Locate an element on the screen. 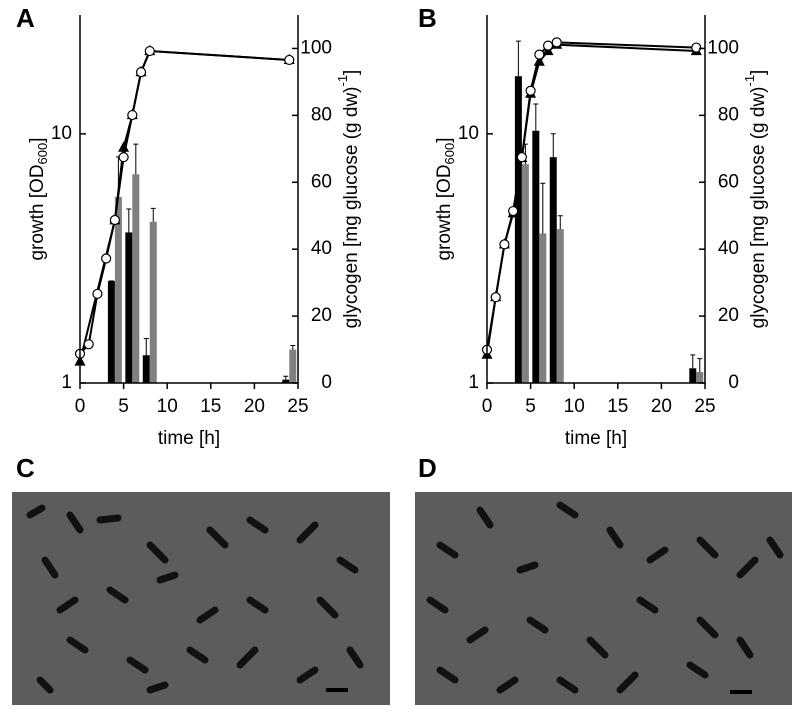 The image size is (792, 712). x-tick-label: 10 is located at coordinates (167, 406).